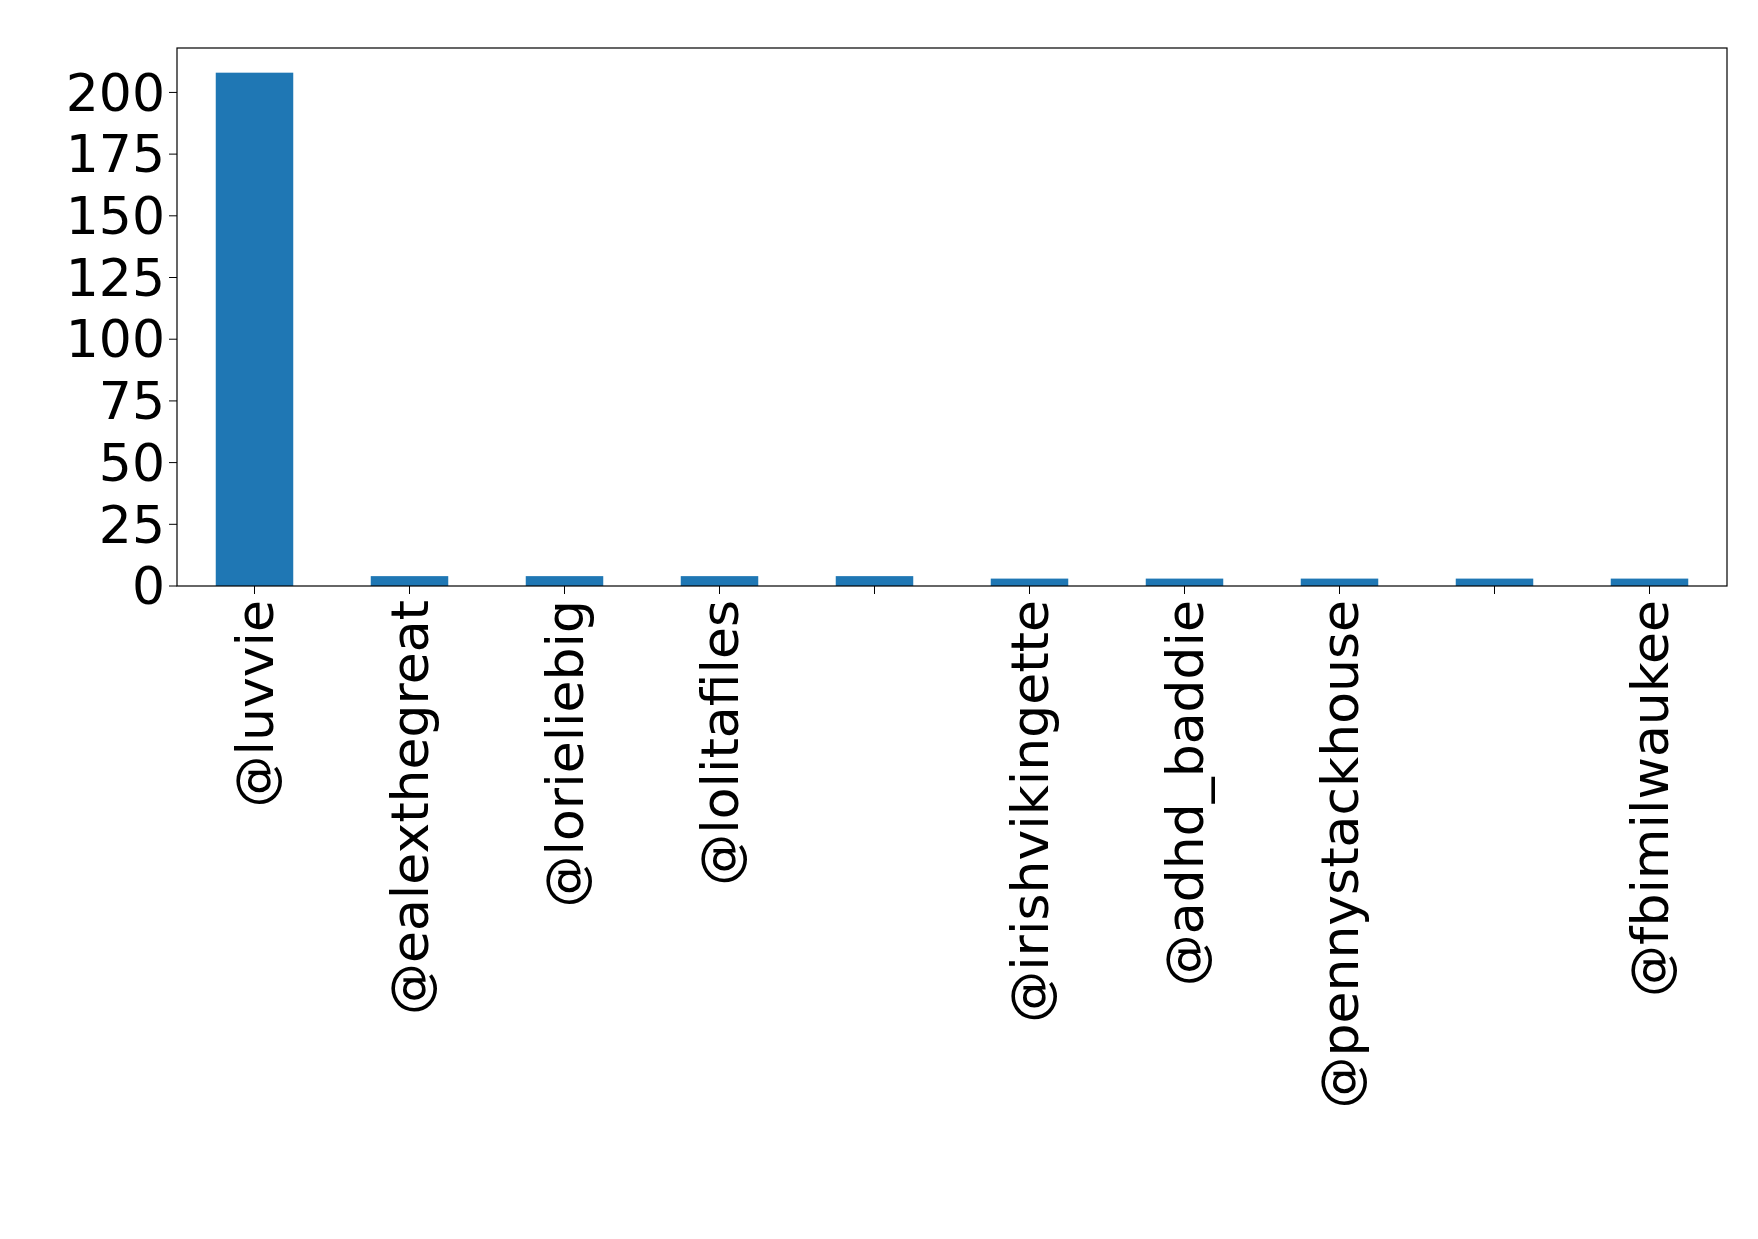 Image resolution: width=1758 pixels, height=1239 pixels. I want to click on y-tick-label: 50, so click(131, 462).